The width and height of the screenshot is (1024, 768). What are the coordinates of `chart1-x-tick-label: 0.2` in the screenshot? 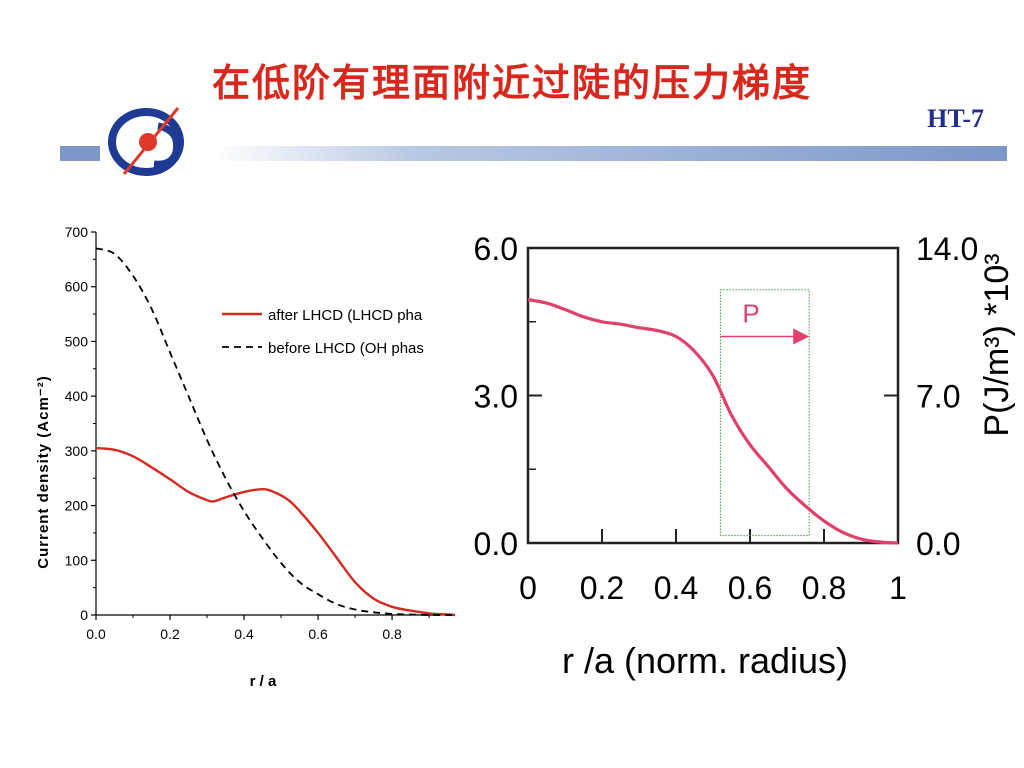 It's located at (170, 634).